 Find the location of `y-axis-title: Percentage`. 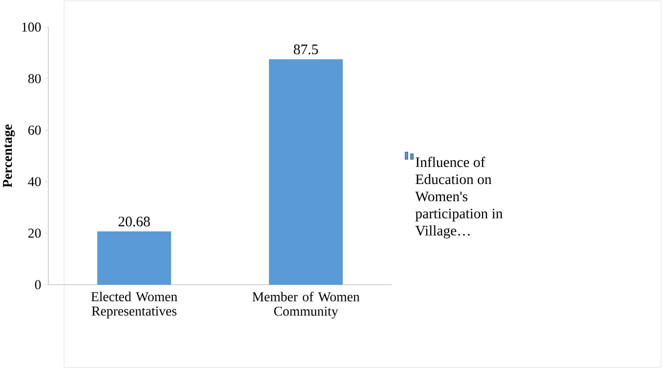

y-axis-title: Percentage is located at coordinates (9, 156).